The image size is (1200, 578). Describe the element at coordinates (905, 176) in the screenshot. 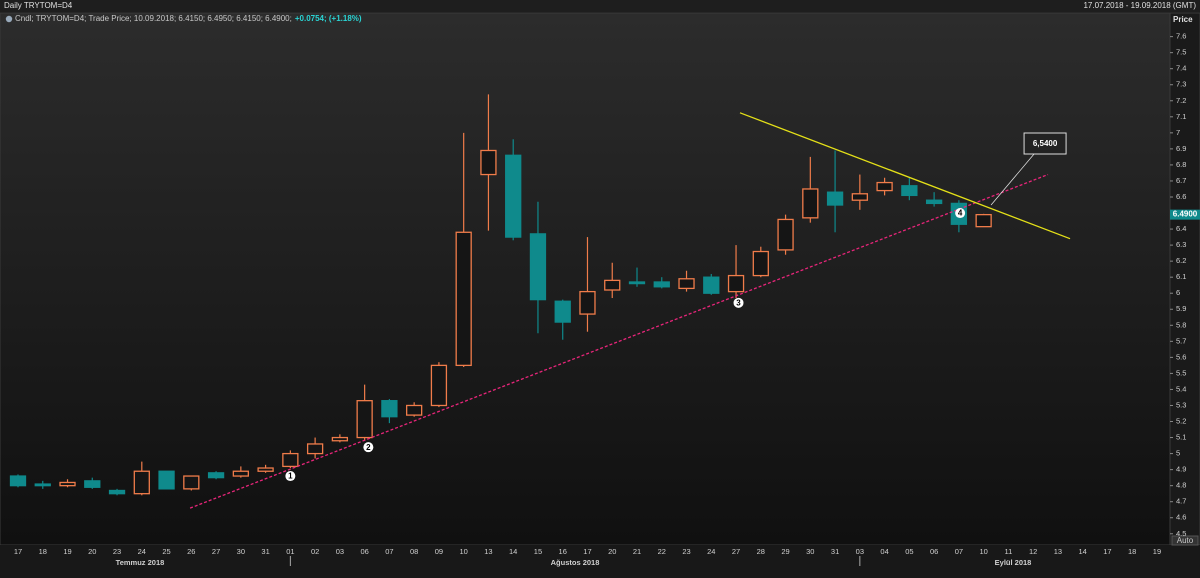

I see `trendline` at that location.